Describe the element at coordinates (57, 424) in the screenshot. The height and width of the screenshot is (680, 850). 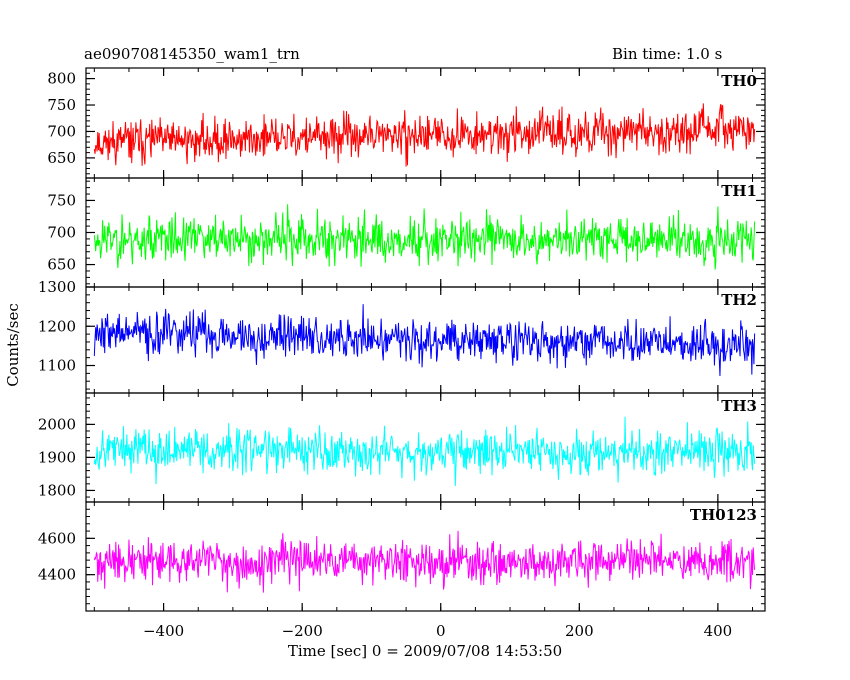
I see `y-tick-label: 2000` at that location.